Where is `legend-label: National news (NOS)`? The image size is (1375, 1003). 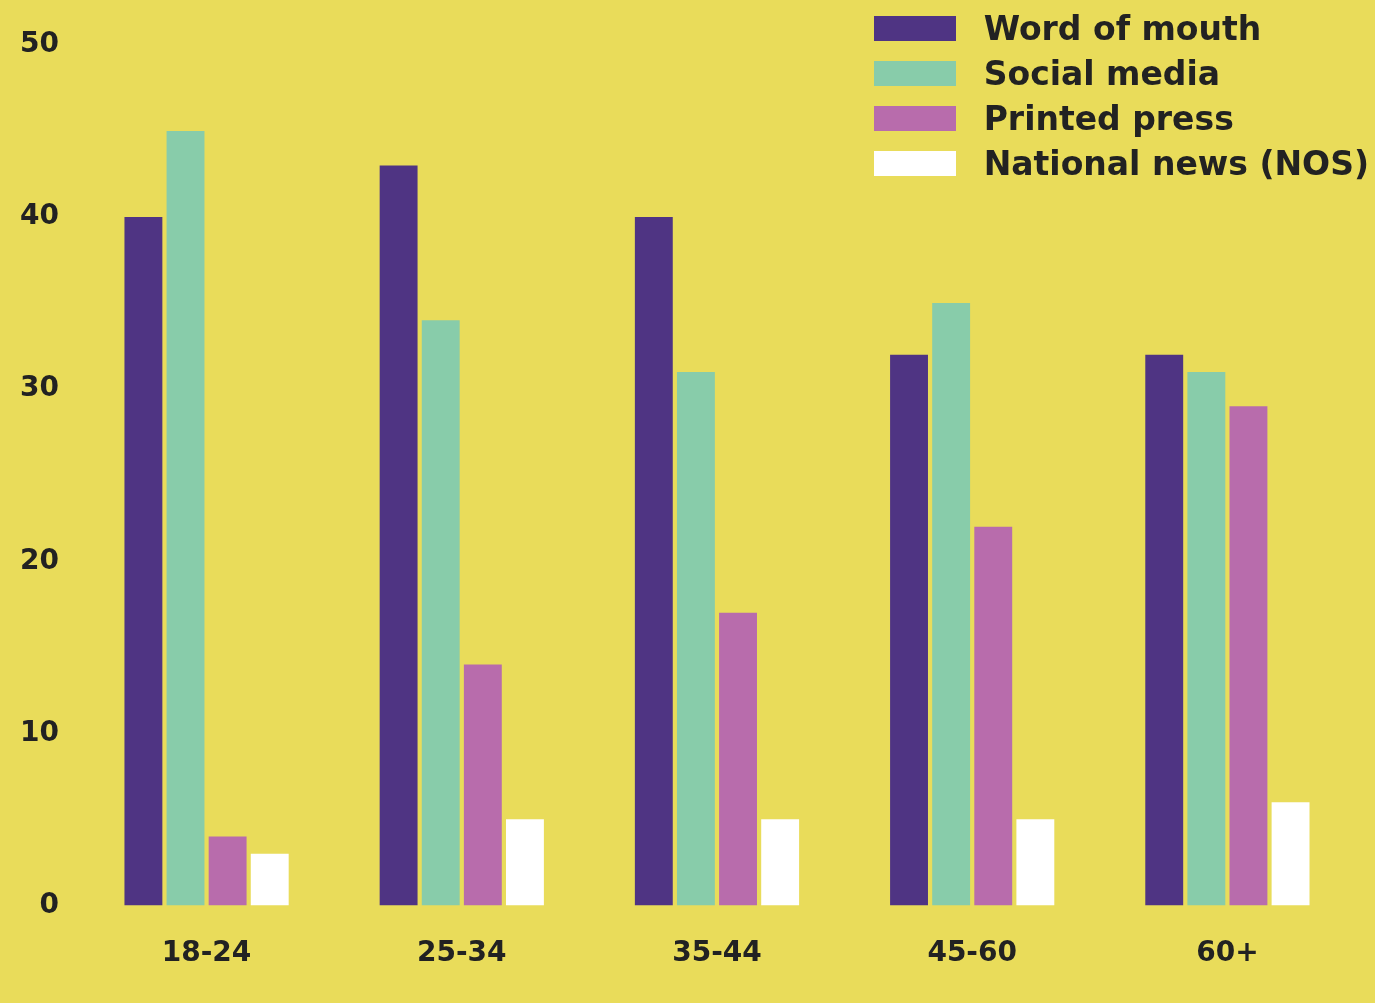
legend-label: National news (NOS) is located at coordinates (1176, 163).